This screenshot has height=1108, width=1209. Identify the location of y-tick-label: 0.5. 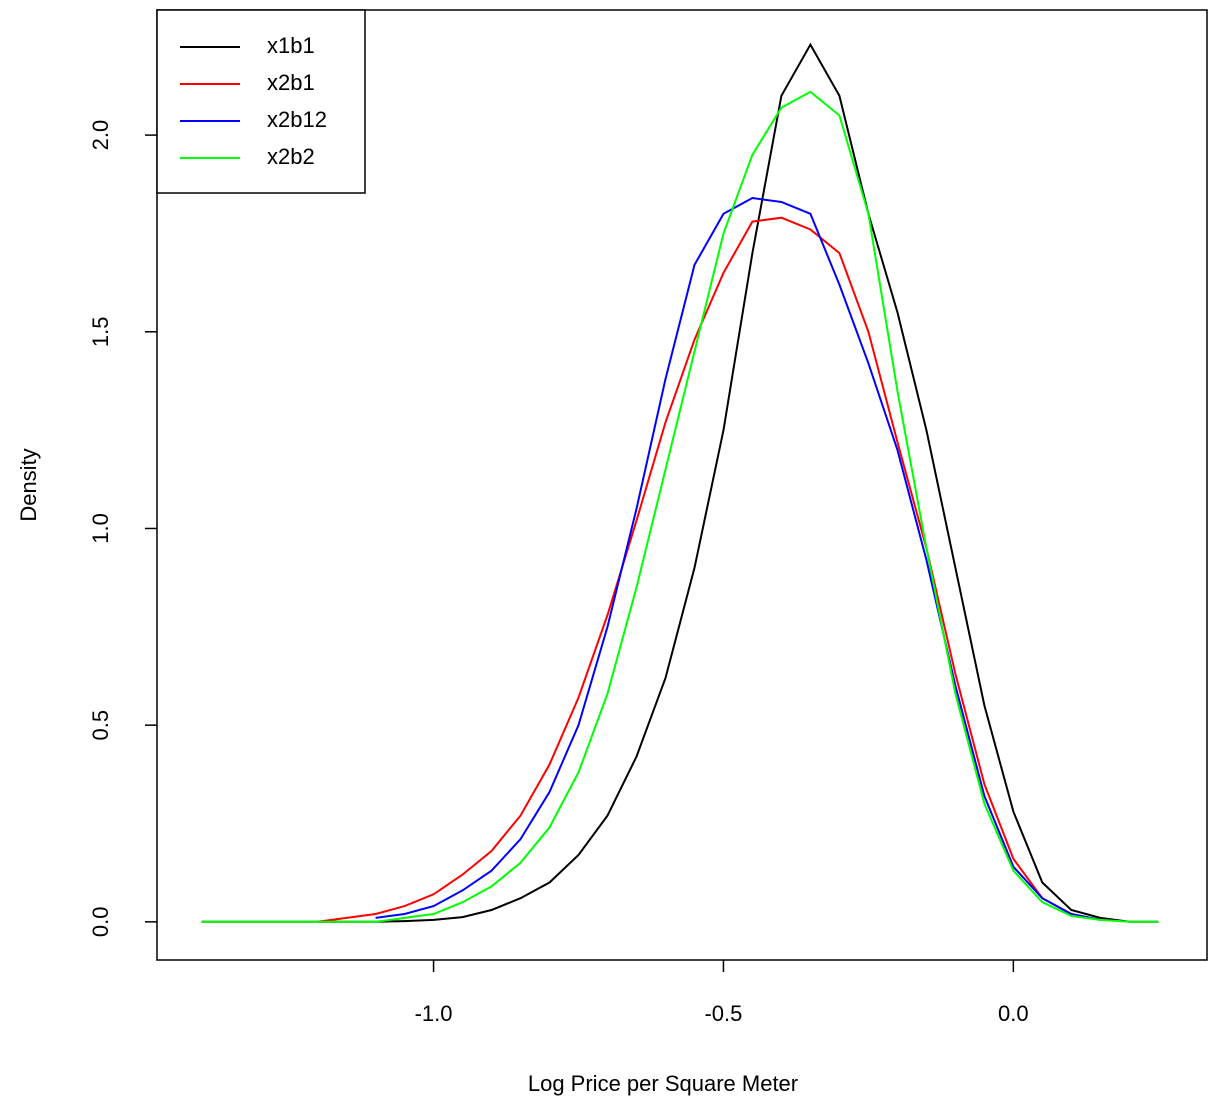
(100, 725).